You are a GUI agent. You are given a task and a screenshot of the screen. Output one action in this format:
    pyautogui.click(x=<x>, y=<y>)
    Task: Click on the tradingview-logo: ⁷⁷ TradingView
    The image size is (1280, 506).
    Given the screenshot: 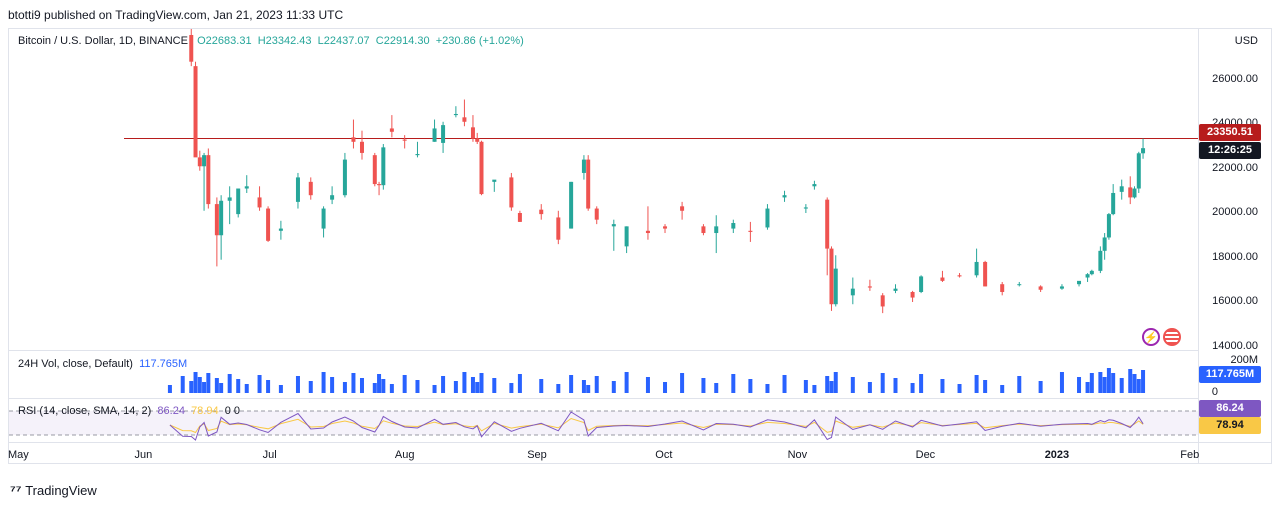 What is the action you would take?
    pyautogui.click(x=53, y=490)
    